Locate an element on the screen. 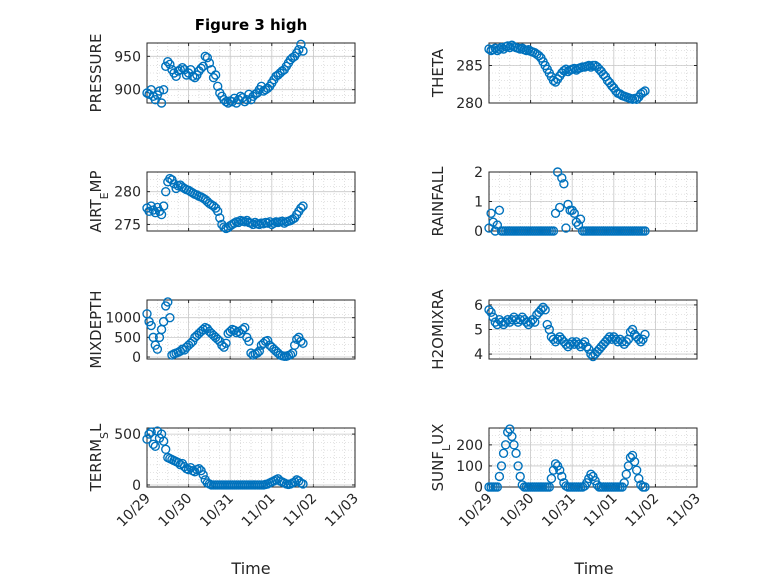 This screenshot has width=778, height=583. x-axis-label-right: Time is located at coordinates (593, 568).